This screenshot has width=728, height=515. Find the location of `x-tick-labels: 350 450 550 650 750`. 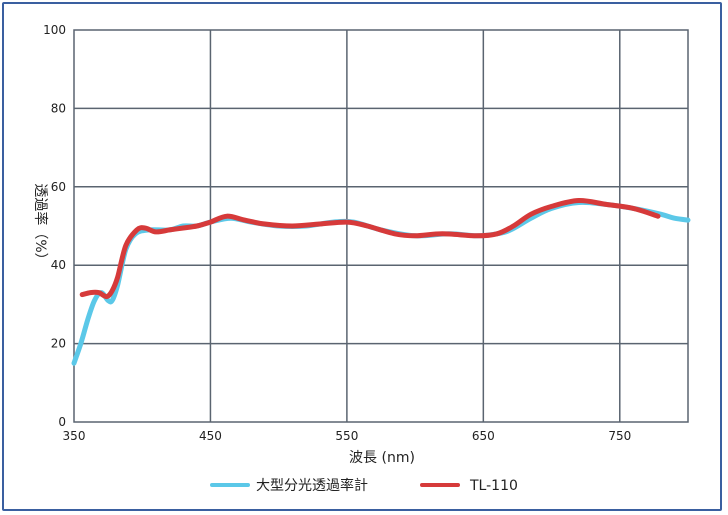

x-tick-labels: 350 450 550 650 750 is located at coordinates (347, 436).